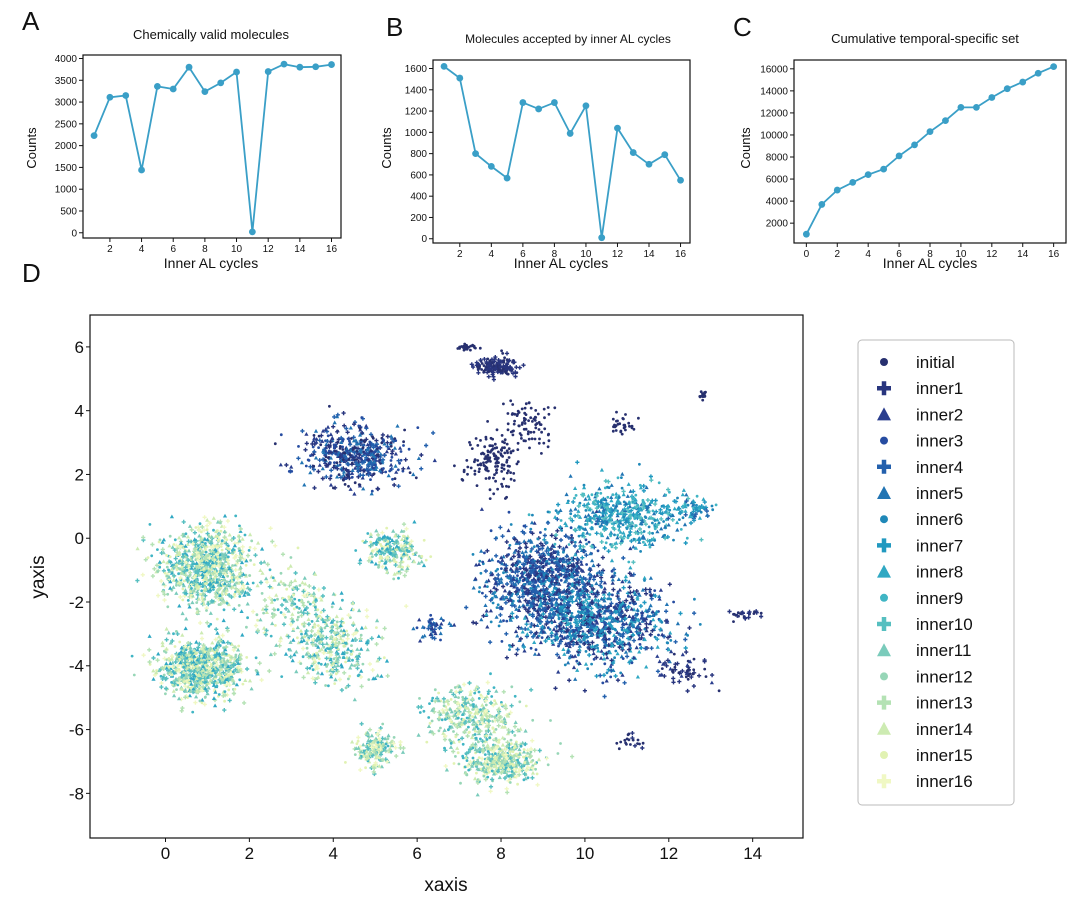  Describe the element at coordinates (777, 202) in the screenshot. I see `panel-c-ytick-label: 4000` at that location.